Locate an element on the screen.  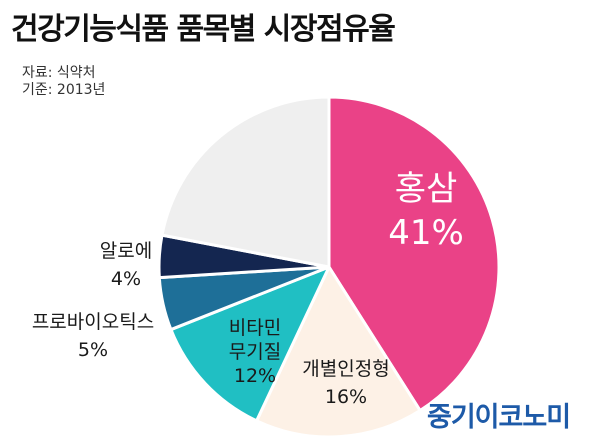
slice-value-label-4: 4% is located at coordinates (126, 279).